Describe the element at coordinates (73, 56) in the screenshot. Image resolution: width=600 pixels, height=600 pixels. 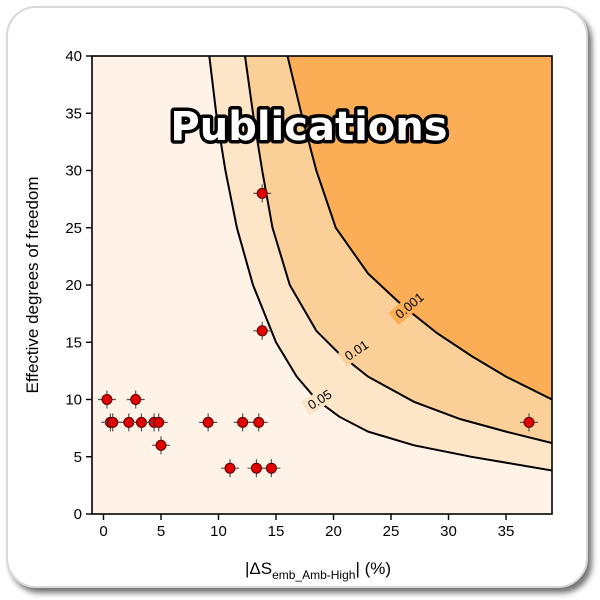
I see `y-tick-label: 40` at that location.